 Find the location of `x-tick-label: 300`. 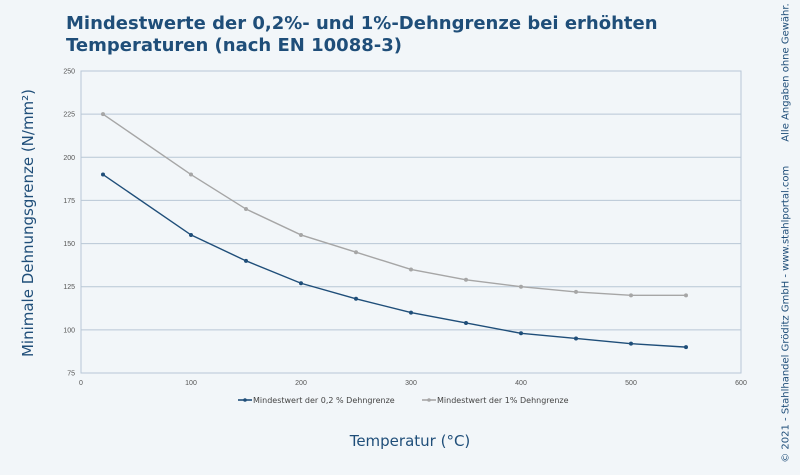

x-tick-label: 300 is located at coordinates (411, 383).